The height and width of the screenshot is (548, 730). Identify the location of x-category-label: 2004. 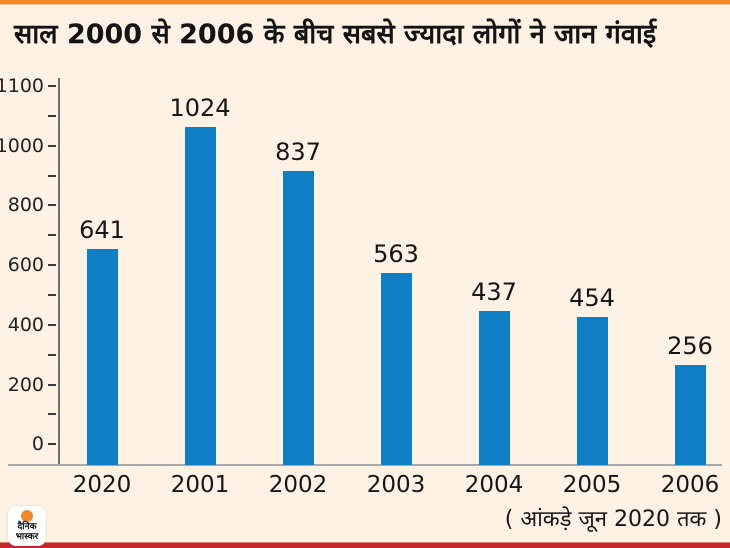
(494, 485).